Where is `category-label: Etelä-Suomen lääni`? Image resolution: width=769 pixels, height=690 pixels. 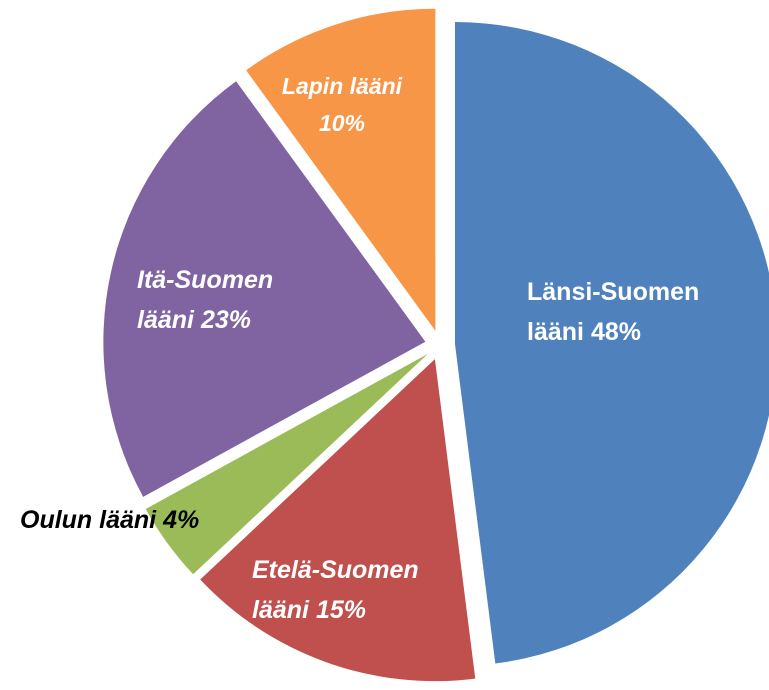 category-label: Etelä-Suomen lääni is located at coordinates (335, 590).